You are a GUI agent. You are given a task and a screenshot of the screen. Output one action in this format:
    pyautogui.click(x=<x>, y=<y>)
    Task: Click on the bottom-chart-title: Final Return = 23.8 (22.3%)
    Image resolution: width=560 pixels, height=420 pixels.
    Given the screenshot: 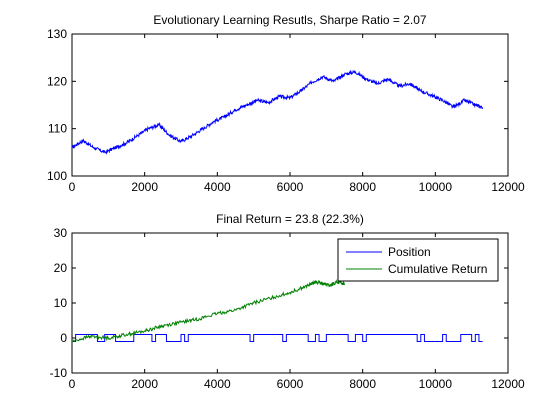 What is the action you would take?
    pyautogui.click(x=290, y=219)
    